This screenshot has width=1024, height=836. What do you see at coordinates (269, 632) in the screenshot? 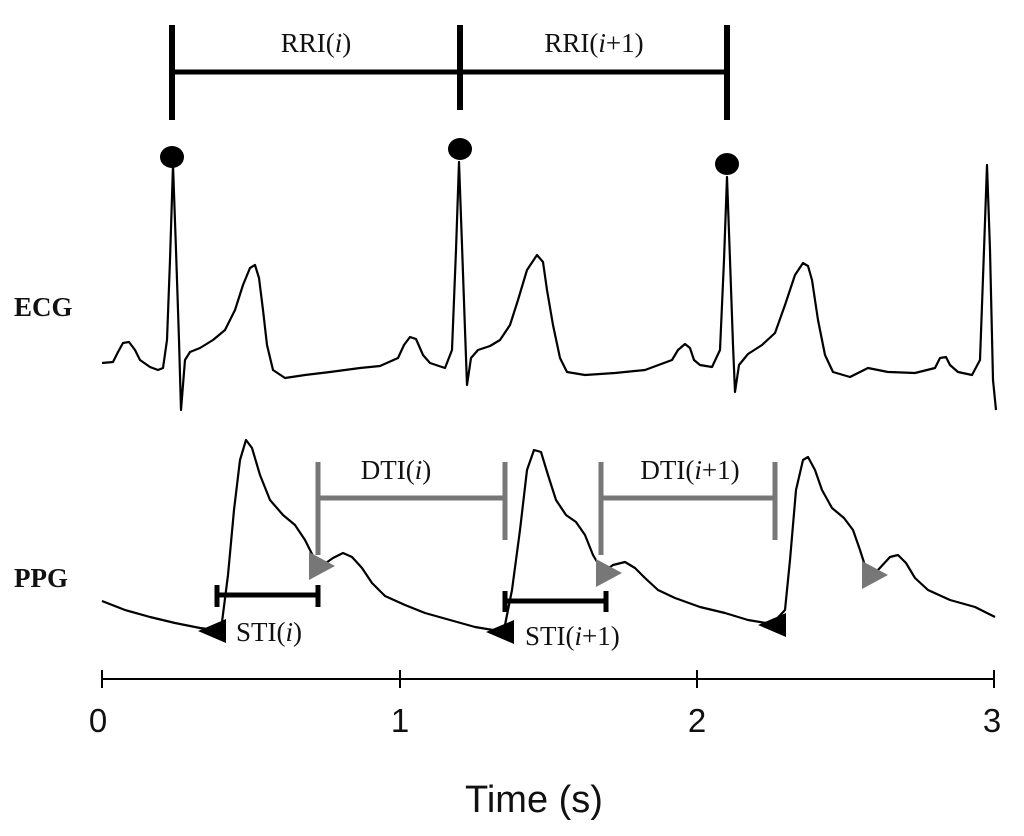
I see `sti-i-label: STI(i)` at bounding box center [269, 632].